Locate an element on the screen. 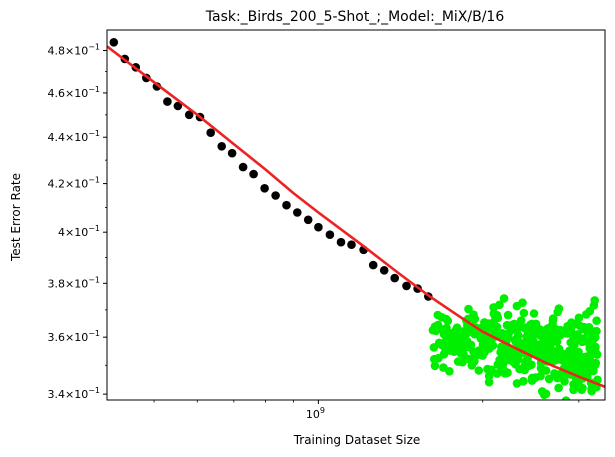 The image size is (615, 457). y-axis-label: Test Error Rate is located at coordinates (16, 217).